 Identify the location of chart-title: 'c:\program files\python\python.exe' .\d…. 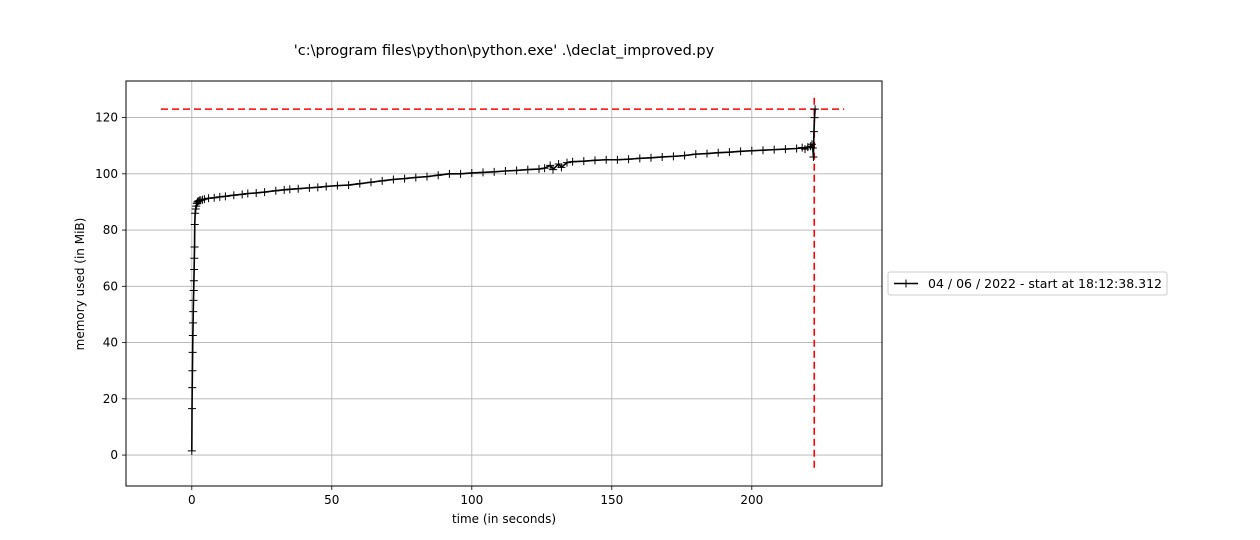
(504, 51).